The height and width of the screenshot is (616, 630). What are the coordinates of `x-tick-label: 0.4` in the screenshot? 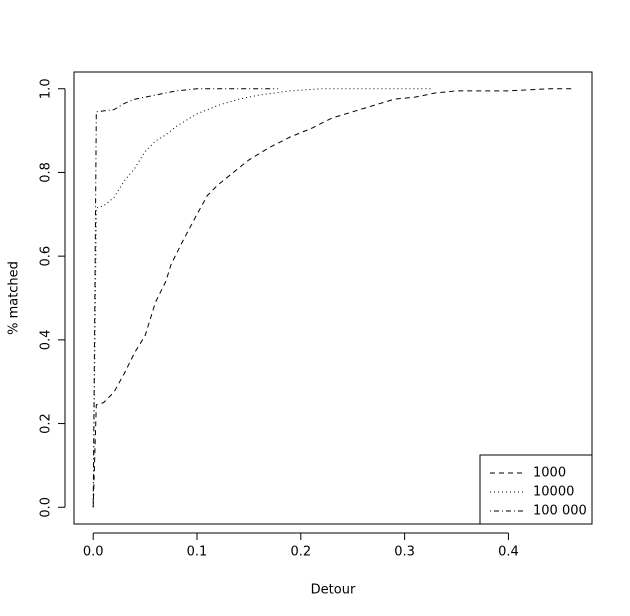 It's located at (508, 552).